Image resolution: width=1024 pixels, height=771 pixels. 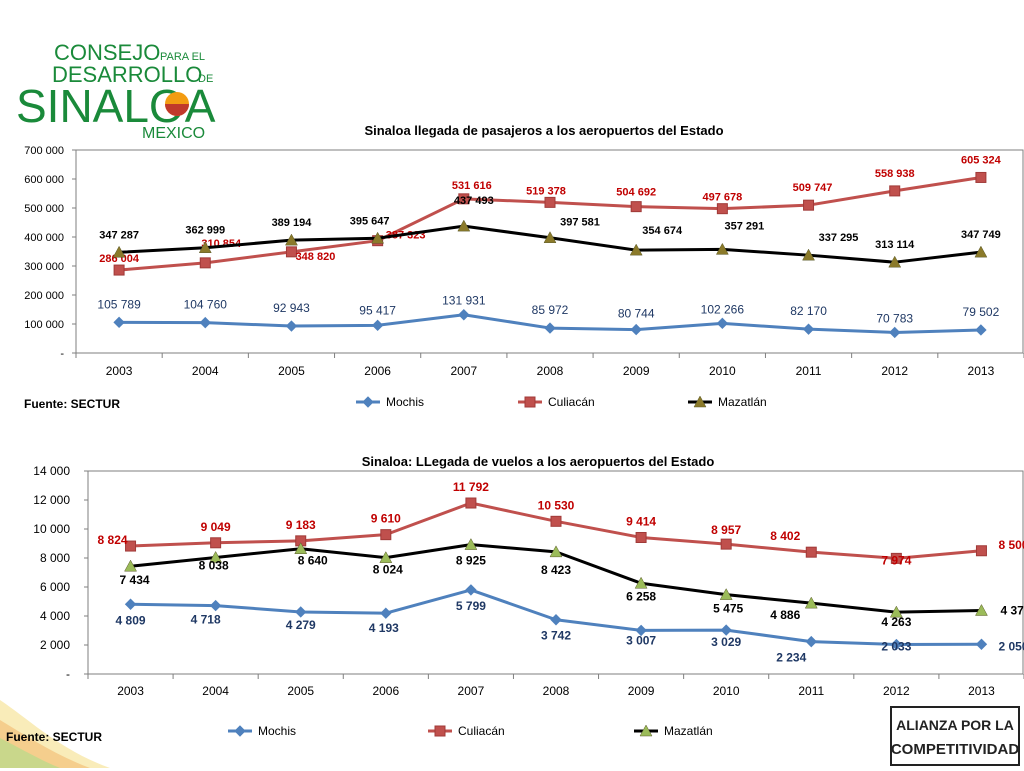 I want to click on data-label: 85 972, so click(x=550, y=310).